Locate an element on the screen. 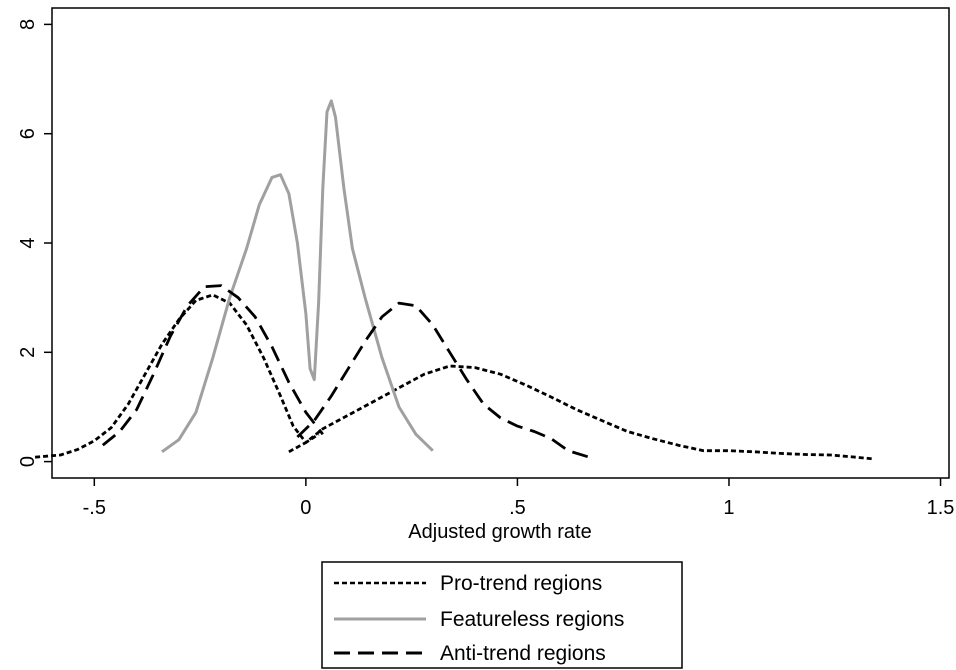 Image resolution: width=956 pixels, height=670 pixels. legend-label-anti-trend: Anti-trend regions is located at coordinates (523, 653).